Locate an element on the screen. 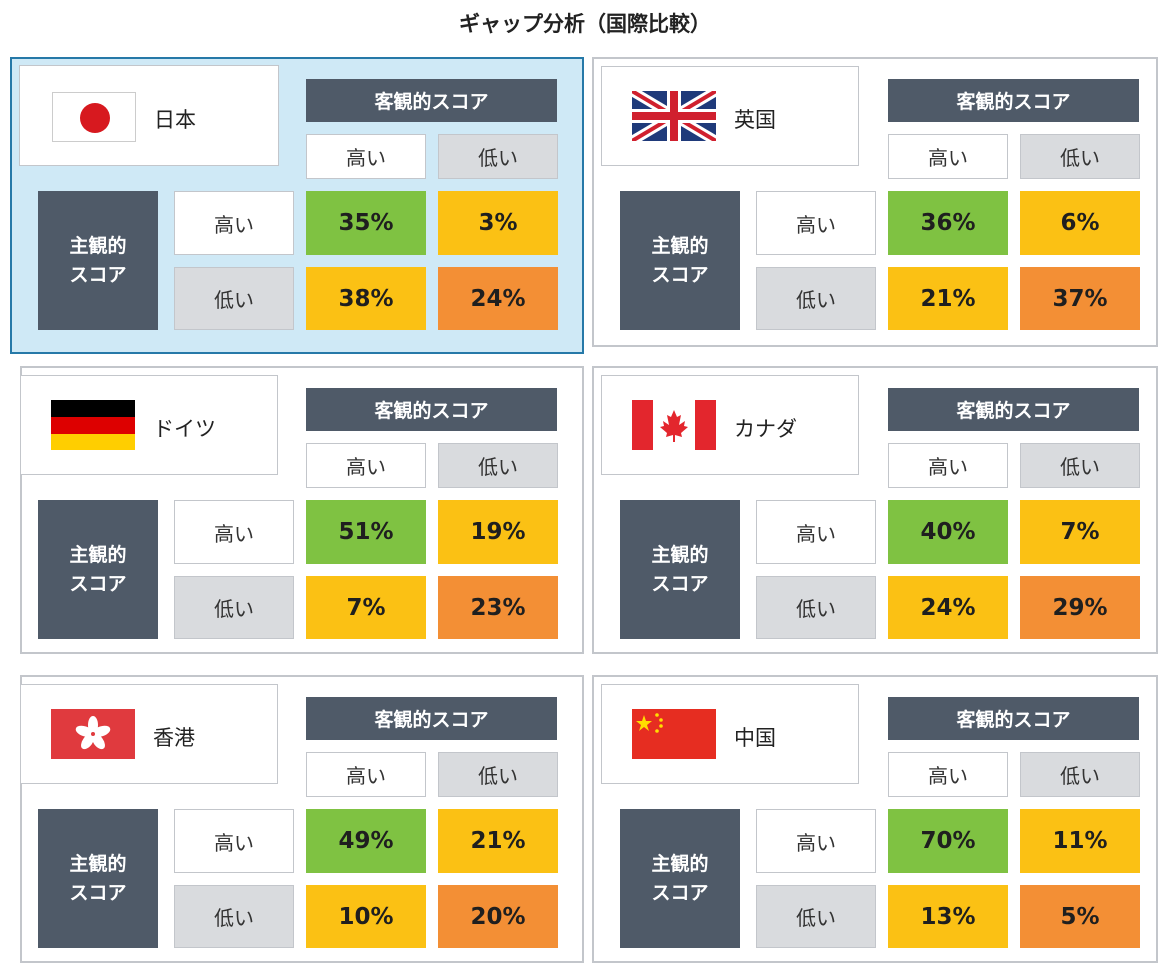 This screenshot has height=977, width=1170. country-name: 英国 is located at coordinates (755, 120).